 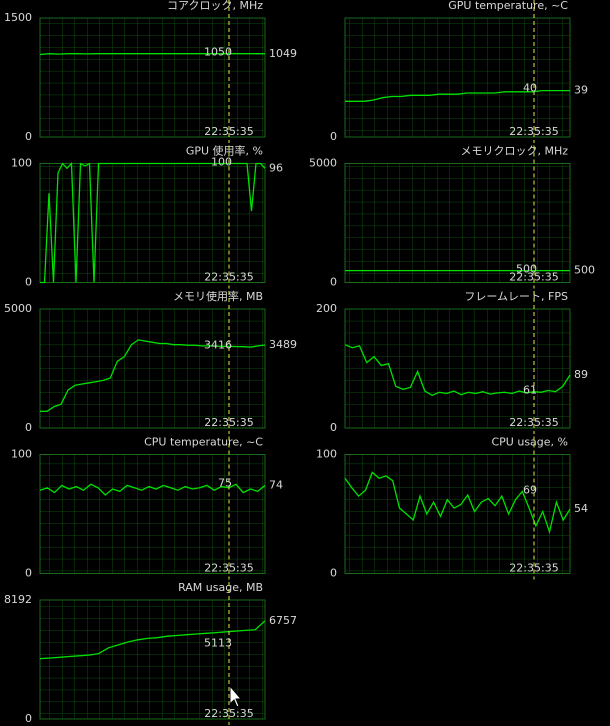 I want to click on panel-title: コアクロック, MHz, so click(x=215, y=6).